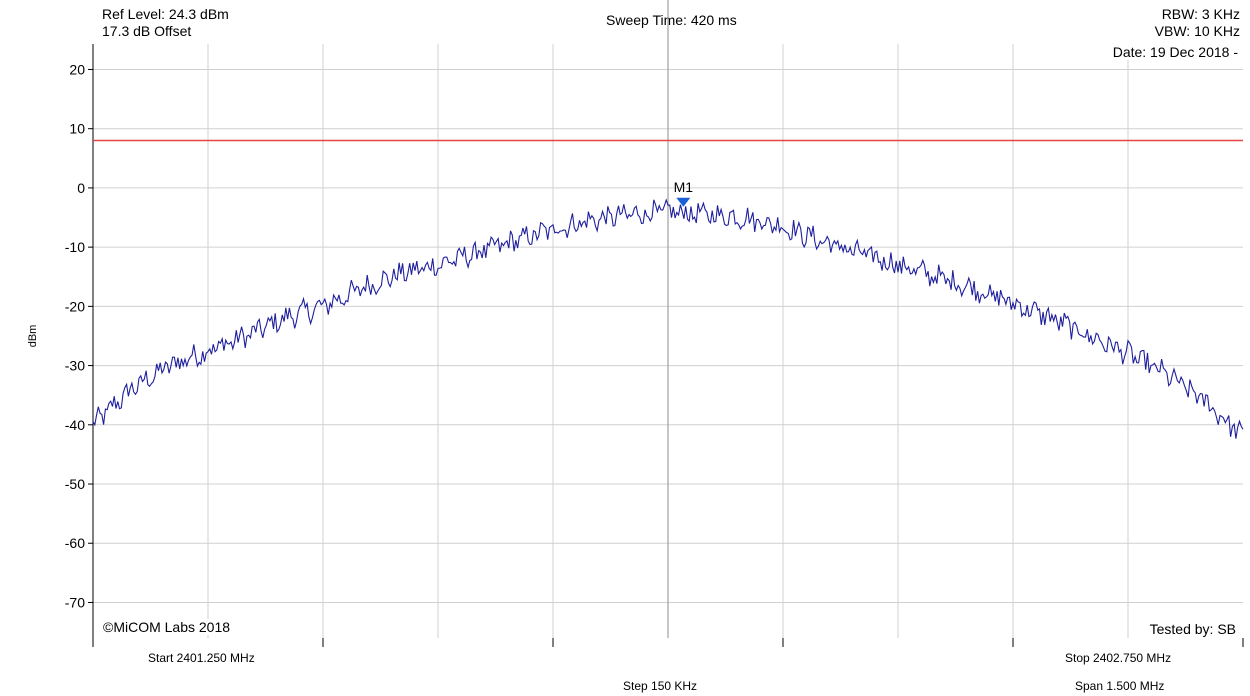 The image size is (1250, 696). What do you see at coordinates (147, 31) in the screenshot?
I see `offset-label: 17.3 dB Offset` at bounding box center [147, 31].